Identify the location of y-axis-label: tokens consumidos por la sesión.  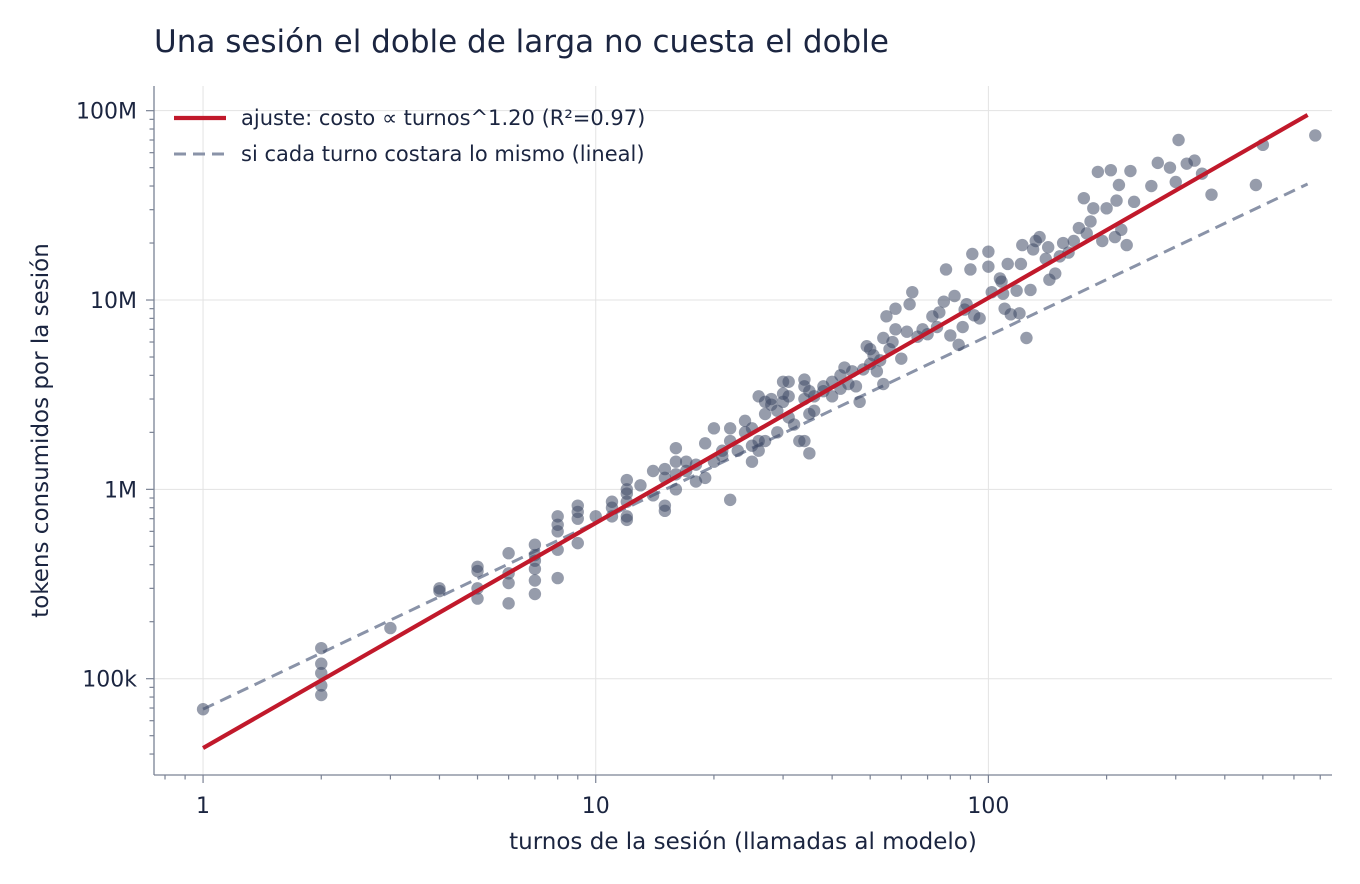
(41, 430).